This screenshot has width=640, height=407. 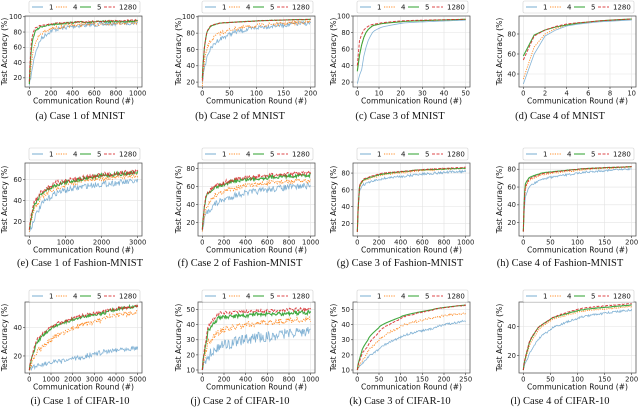 I want to click on subplot-caption: (f) Case 2 of Fashion-MNIST, so click(x=240, y=263).